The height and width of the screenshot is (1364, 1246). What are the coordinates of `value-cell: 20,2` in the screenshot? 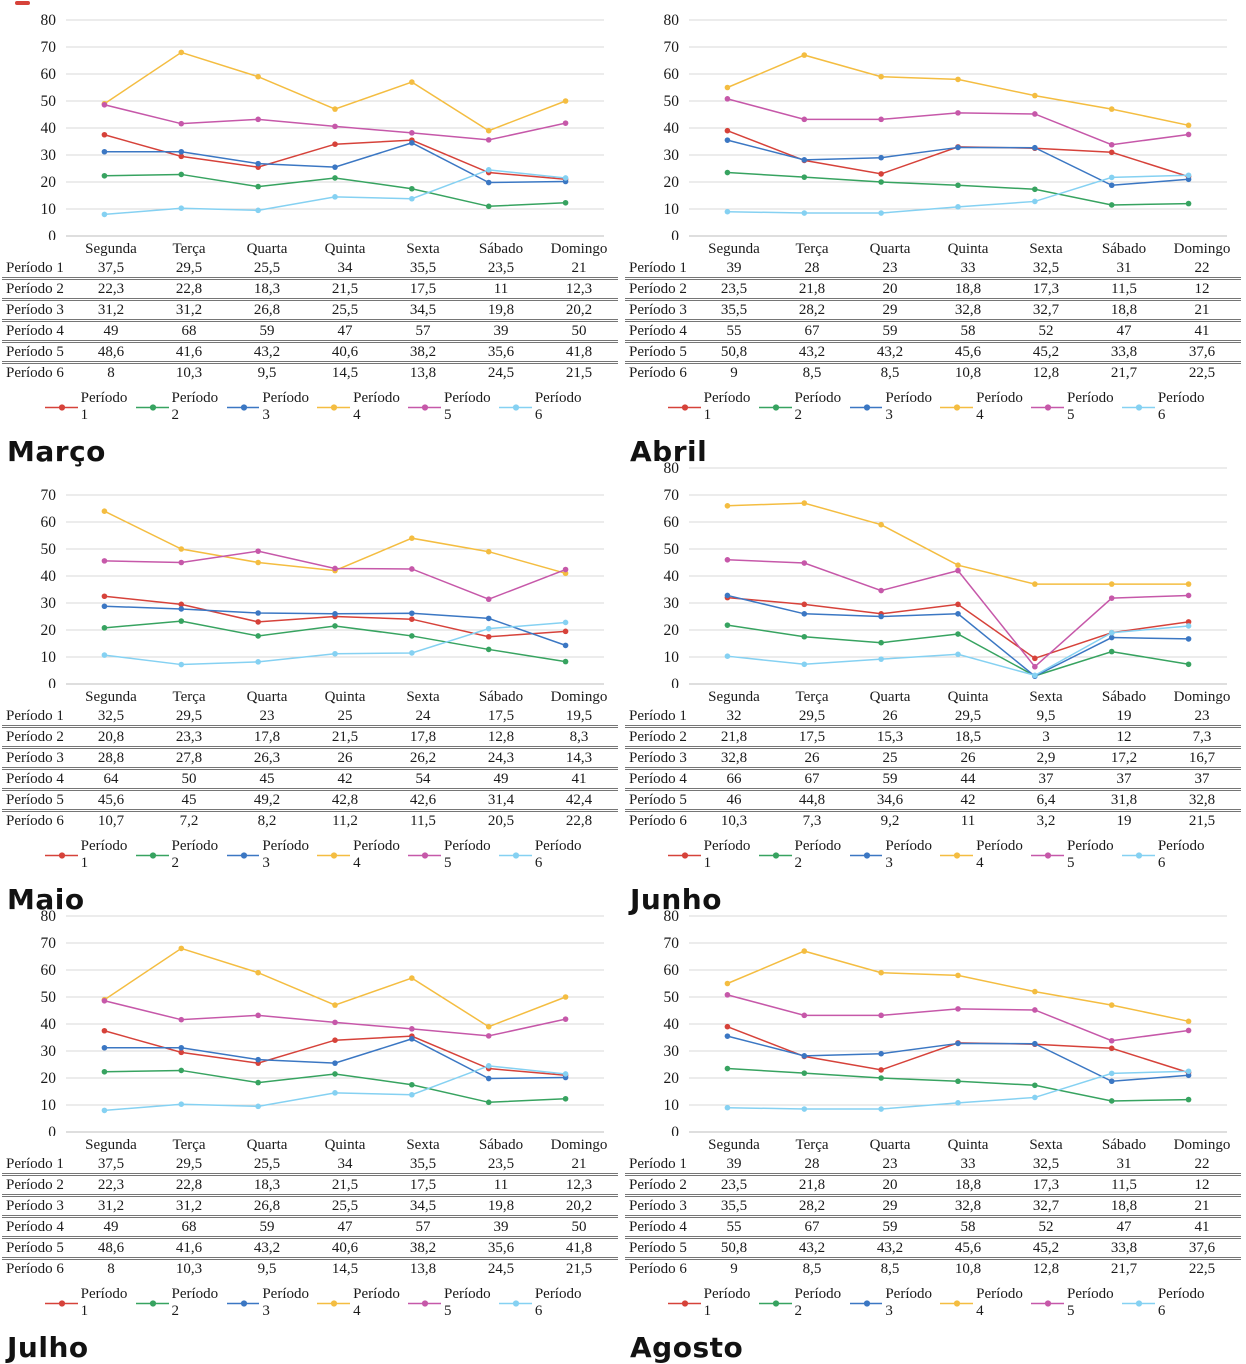 It's located at (579, 310).